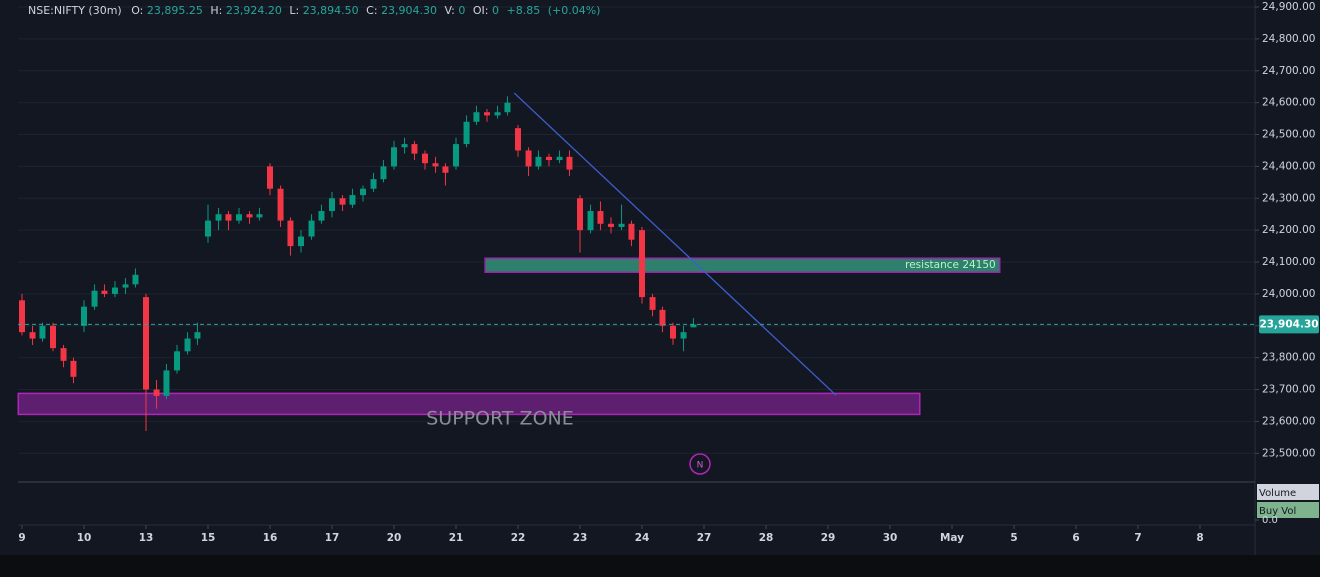 The image size is (1320, 577). I want to click on y-tick-label: 24,200.00, so click(1288, 230).